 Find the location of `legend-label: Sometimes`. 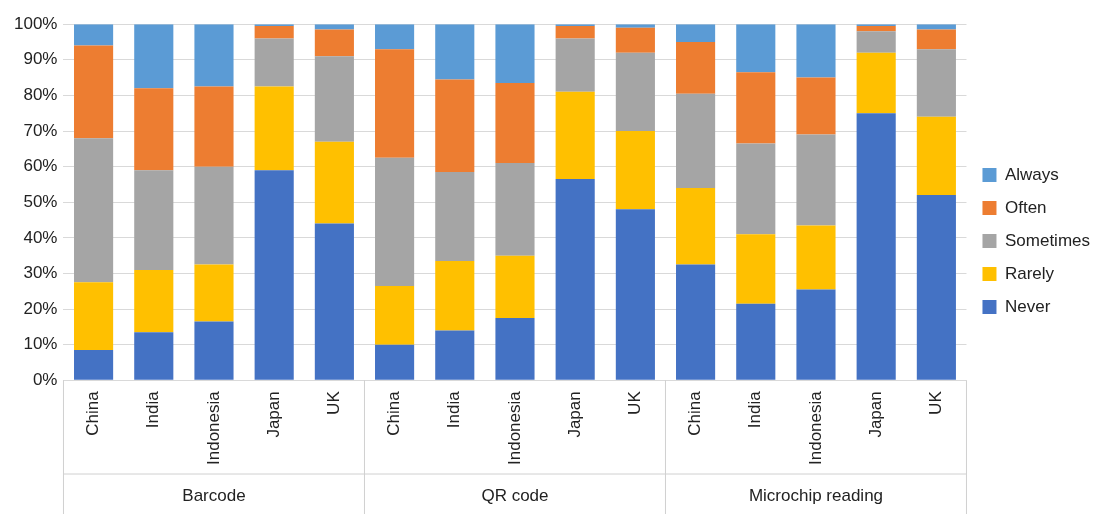

legend-label: Sometimes is located at coordinates (1047, 240).